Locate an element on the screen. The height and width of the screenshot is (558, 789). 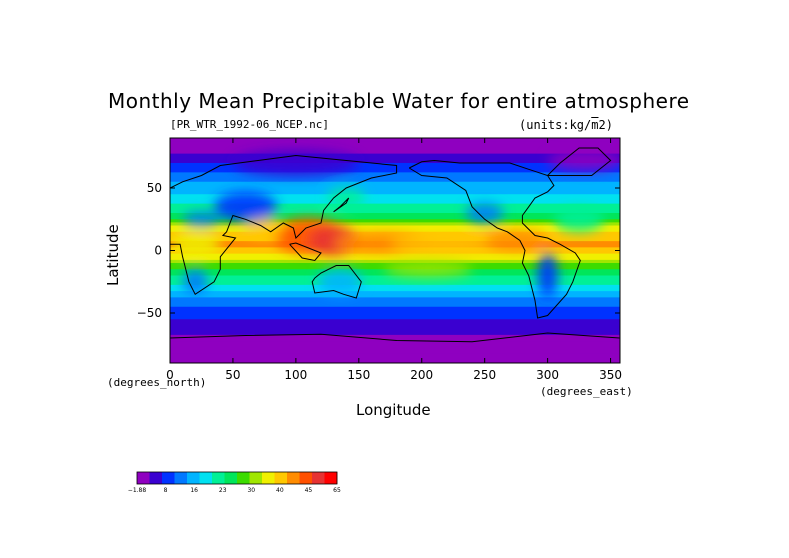
colorbar-label: 45 is located at coordinates (309, 490).